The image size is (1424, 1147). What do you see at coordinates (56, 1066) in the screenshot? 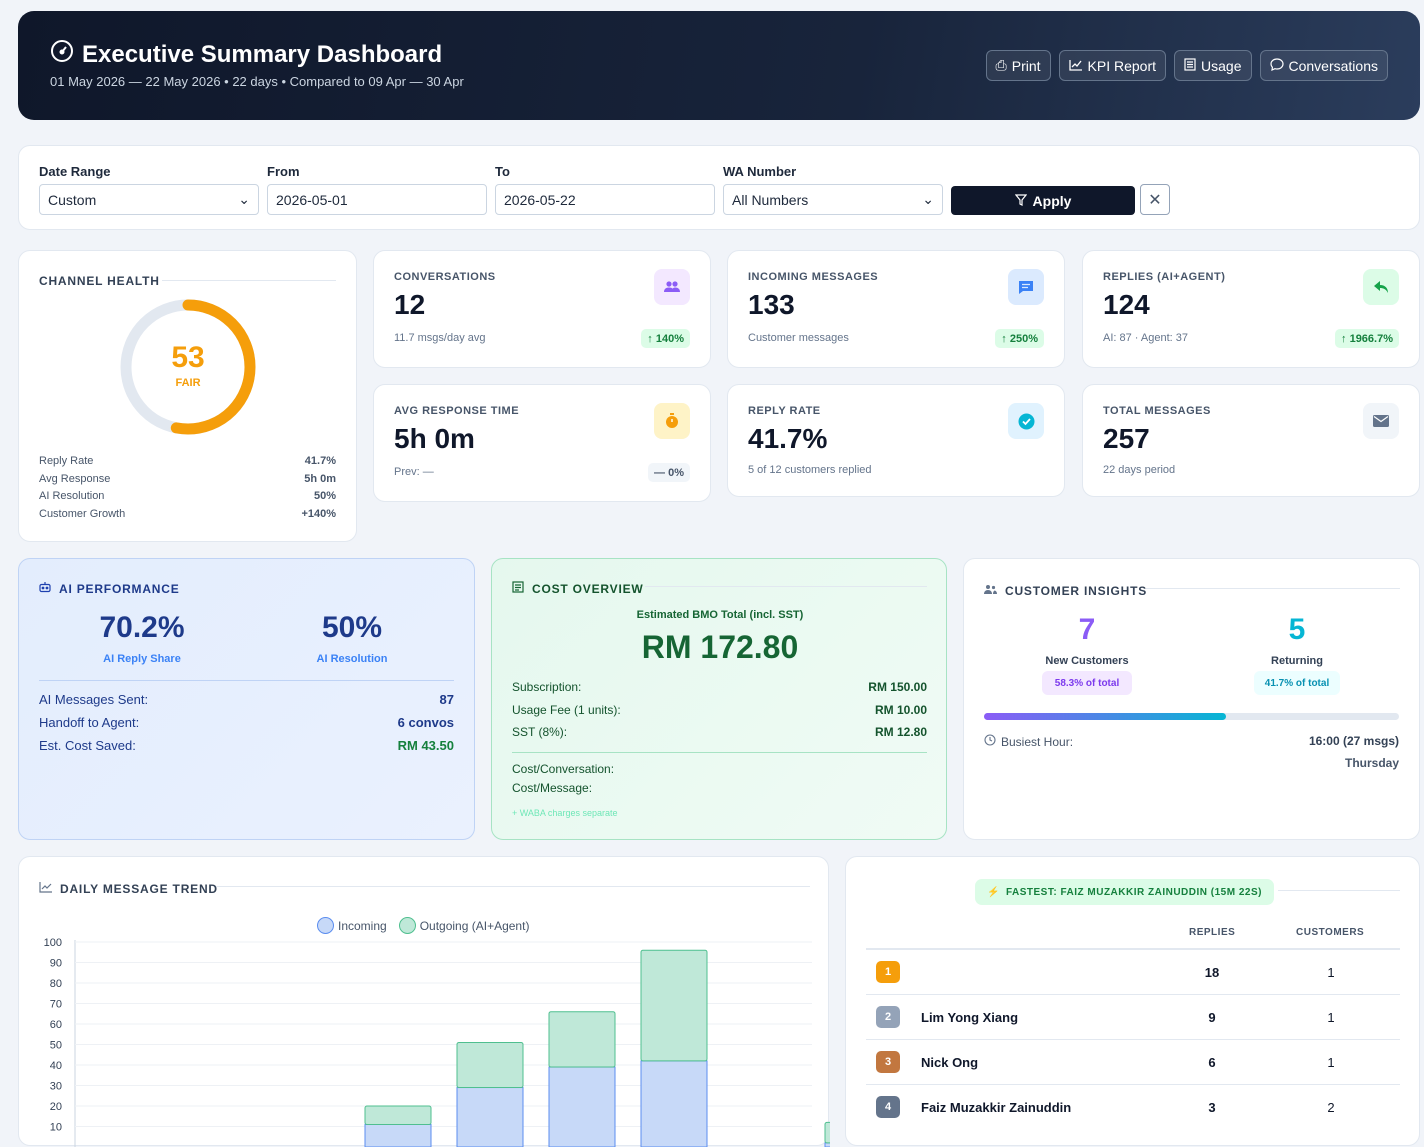
I see `y-tick-label: 40` at bounding box center [56, 1066].